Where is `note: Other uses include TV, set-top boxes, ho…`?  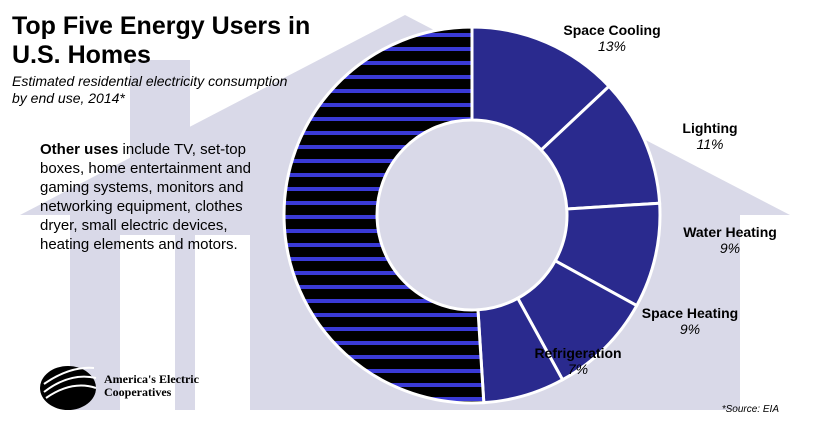
note: Other uses include TV, set-top boxes, ho… is located at coordinates (157, 197).